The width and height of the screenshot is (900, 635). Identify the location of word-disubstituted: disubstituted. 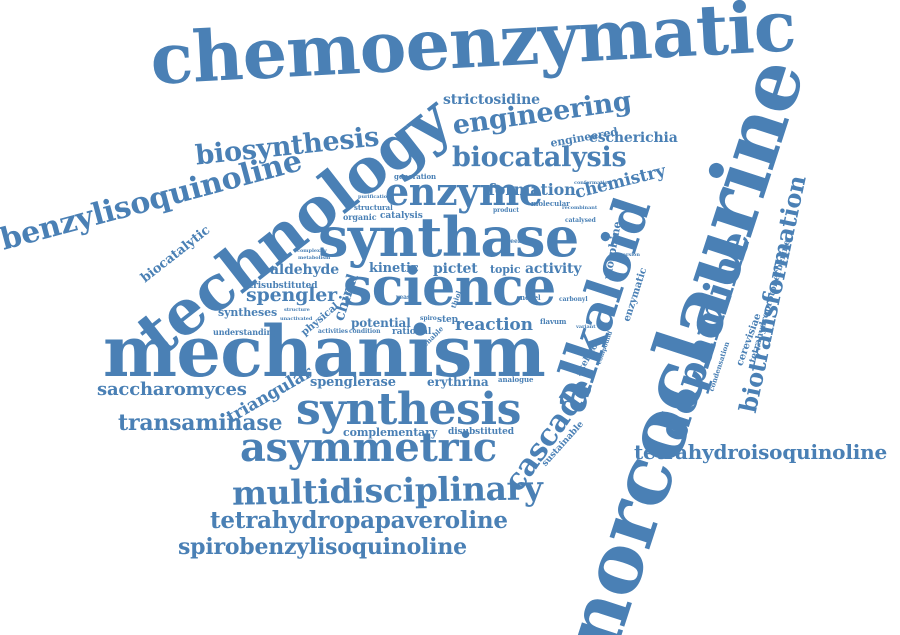
(481, 432).